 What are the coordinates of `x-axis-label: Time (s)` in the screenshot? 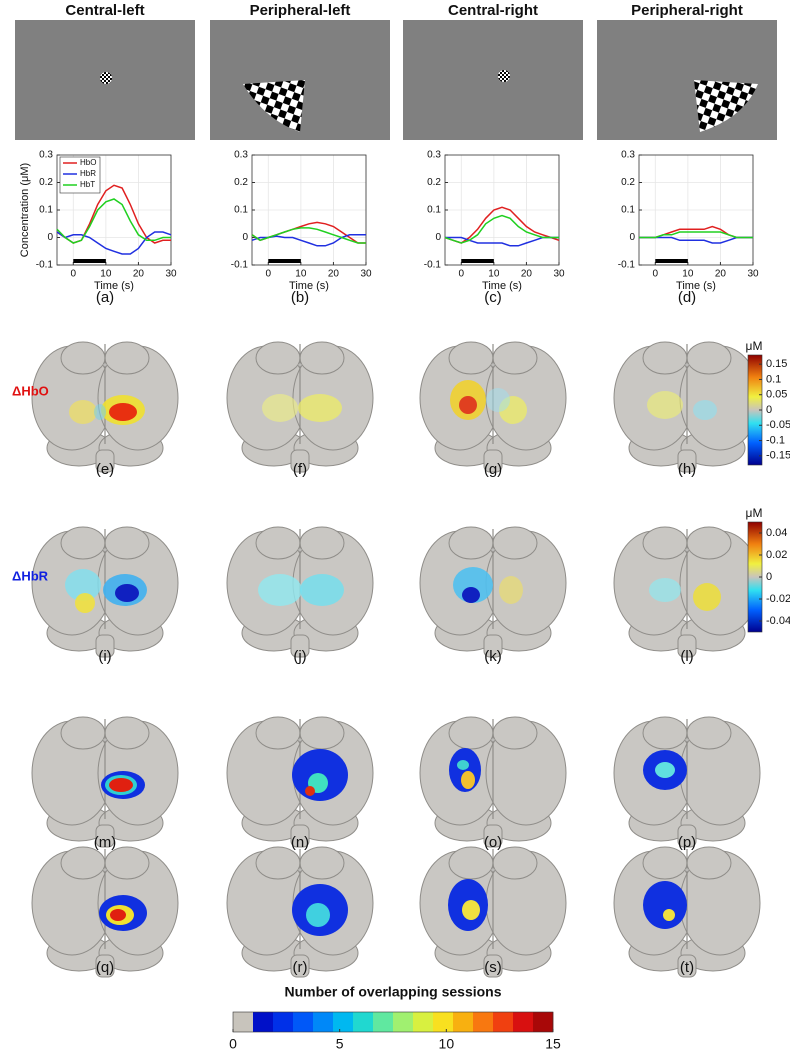 It's located at (309, 286).